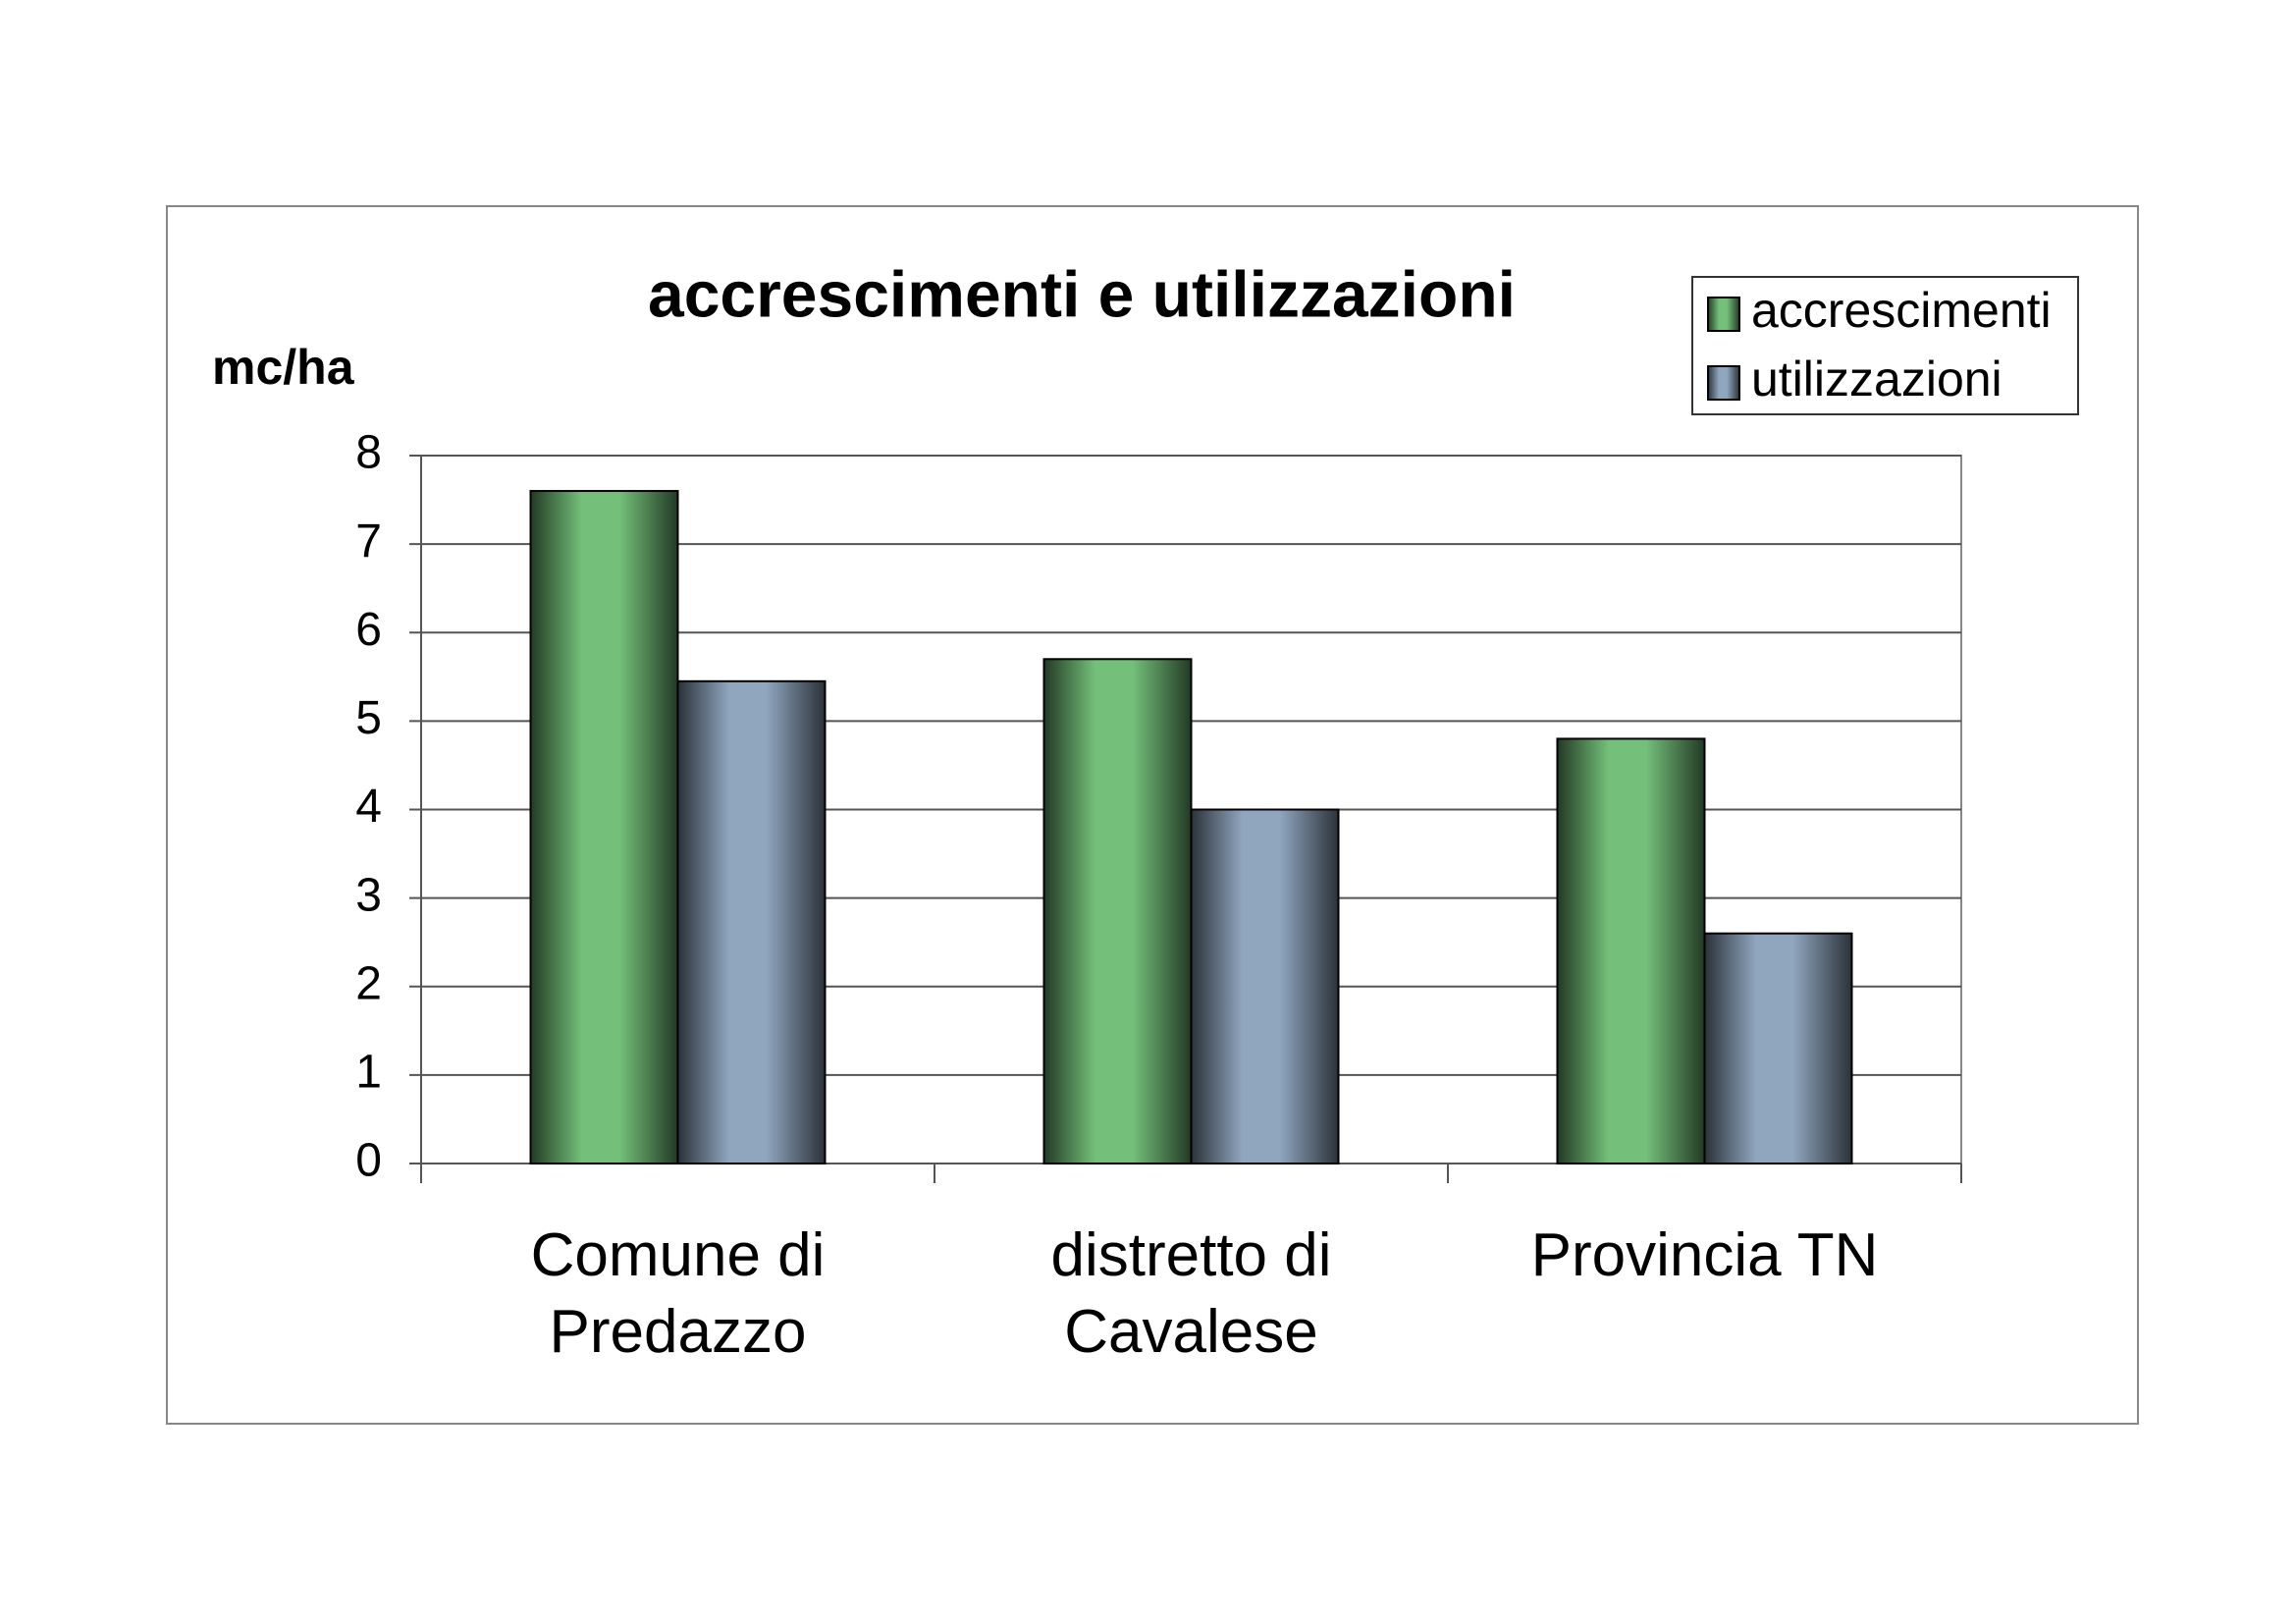  Describe the element at coordinates (283, 367) in the screenshot. I see `y-axis-label: mc/ha` at that location.